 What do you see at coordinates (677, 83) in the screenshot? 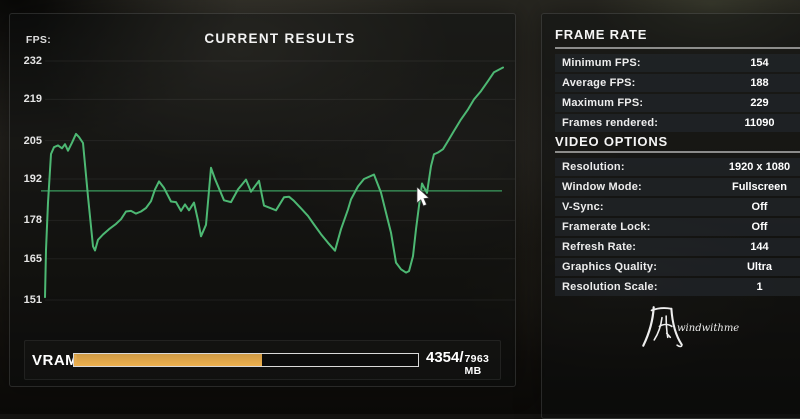
I see `stat-row: Average FPS: 188` at bounding box center [677, 83].